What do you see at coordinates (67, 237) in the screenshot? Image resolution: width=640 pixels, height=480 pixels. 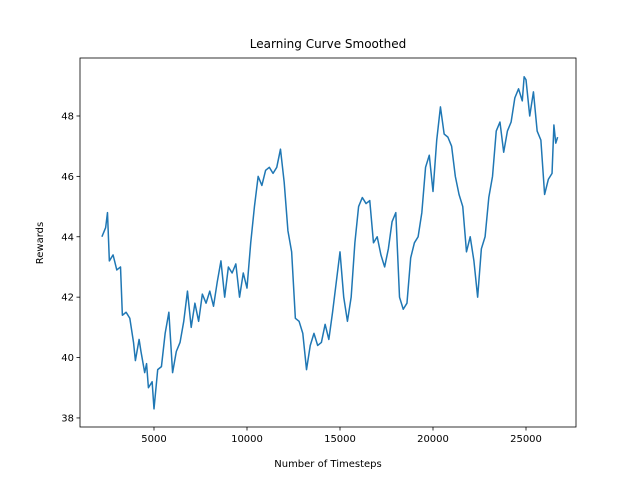 I see `y-tick-label: 44` at bounding box center [67, 237].